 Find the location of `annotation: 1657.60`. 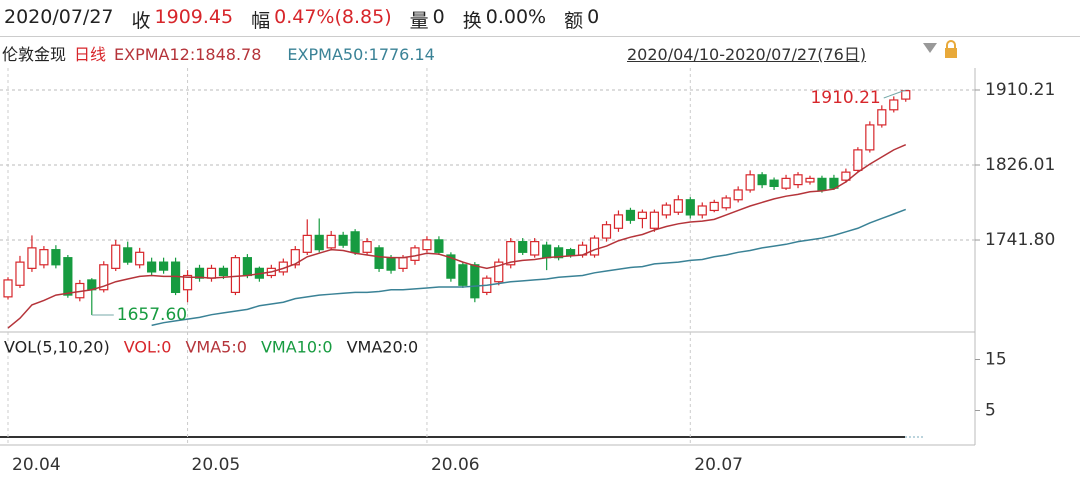

annotation: 1657.60 is located at coordinates (152, 315).